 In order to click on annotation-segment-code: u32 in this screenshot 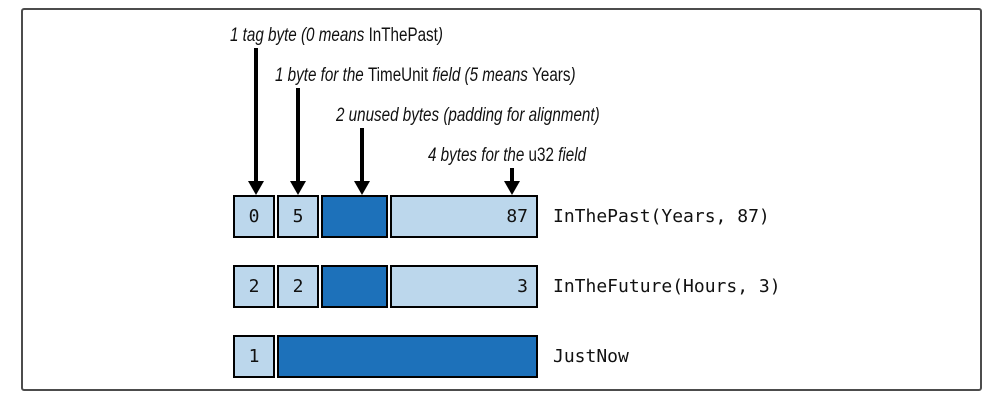, I will do `click(541, 155)`.